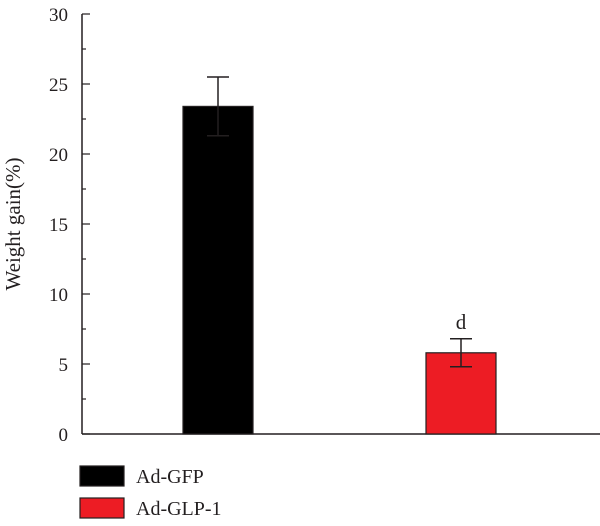 This screenshot has height=526, width=600. I want to click on legend-label: Ad-GFP, so click(170, 477).